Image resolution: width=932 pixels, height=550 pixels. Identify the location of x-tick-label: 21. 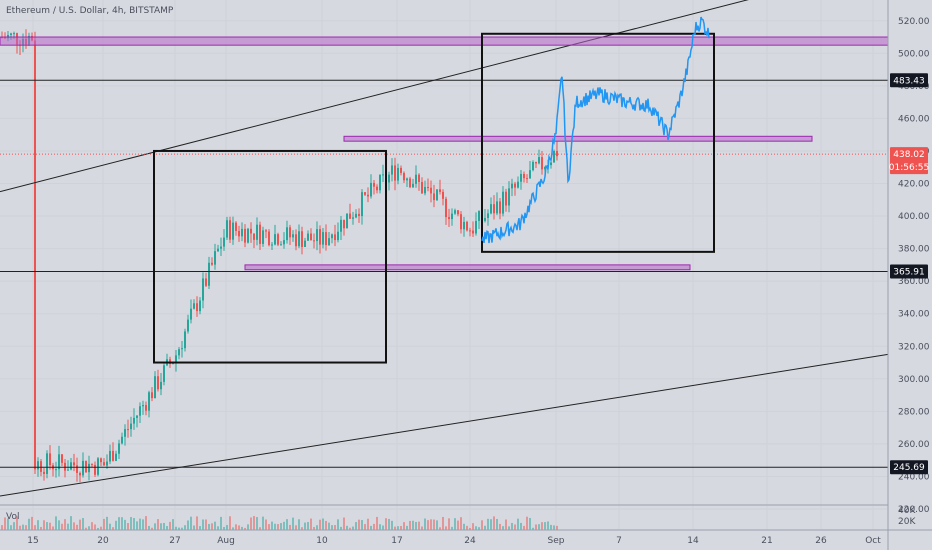
(766, 541).